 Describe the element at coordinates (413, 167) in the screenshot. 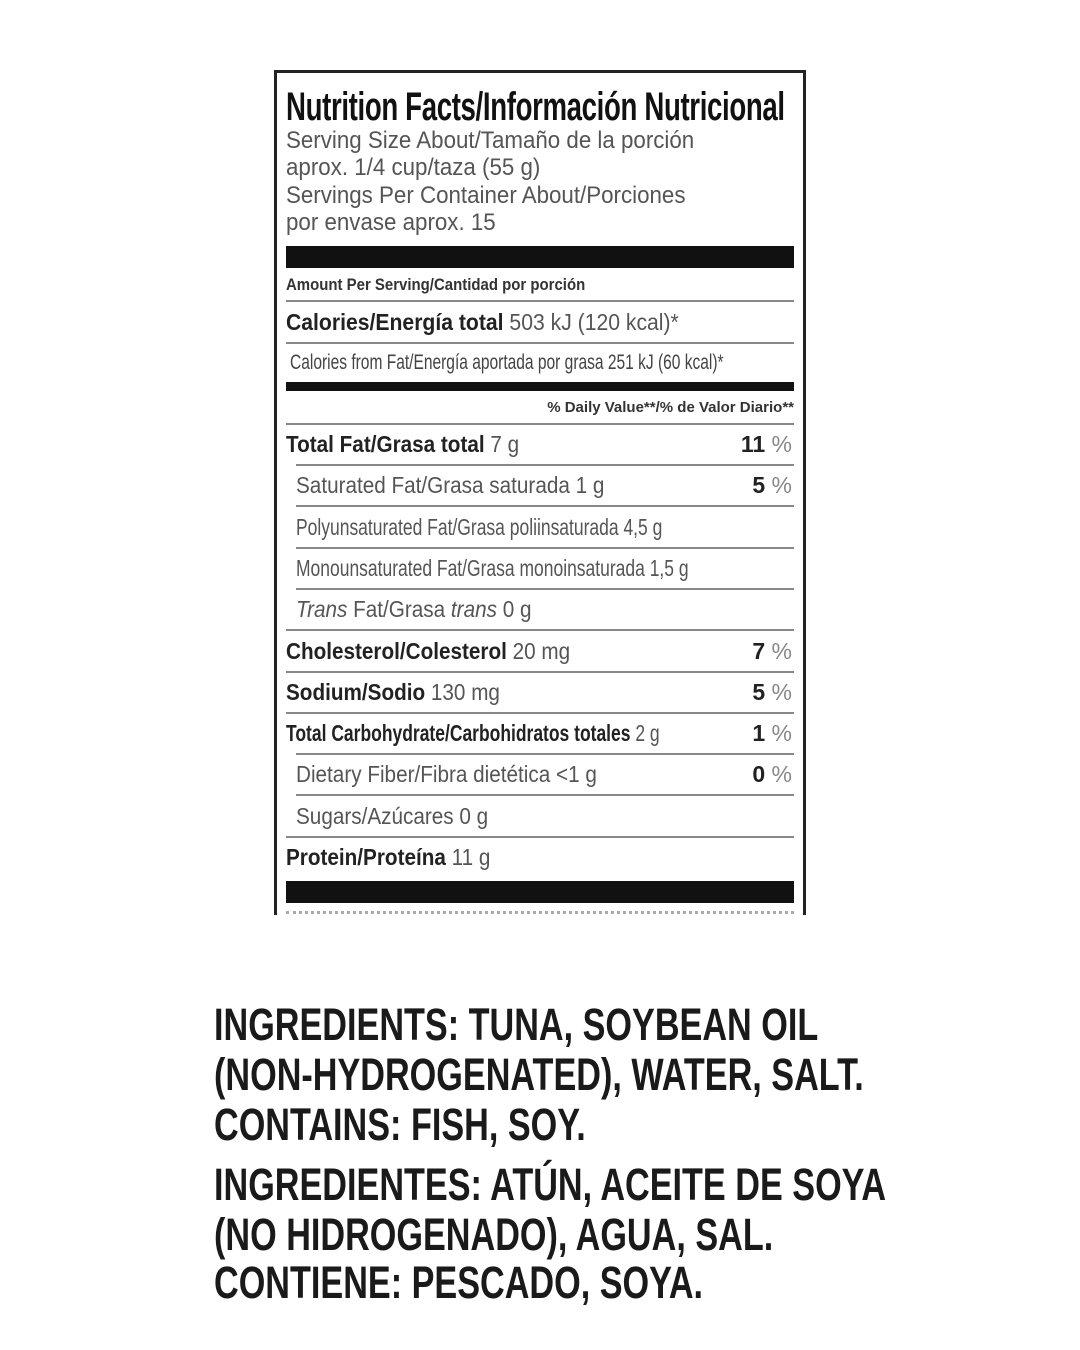

I see `serving-size-line-2: aprox. 1/4 cup/taza (55 g)` at that location.